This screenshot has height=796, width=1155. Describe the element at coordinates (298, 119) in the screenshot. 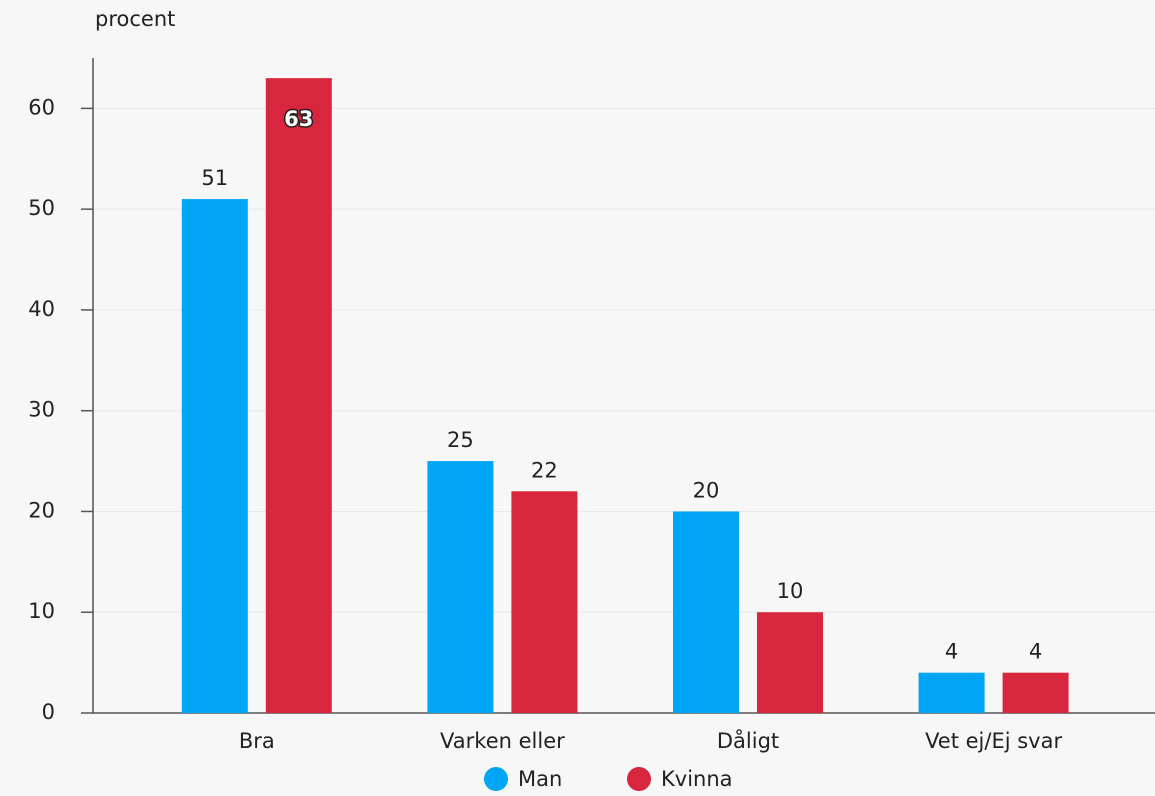

I see `data-label: 63` at that location.